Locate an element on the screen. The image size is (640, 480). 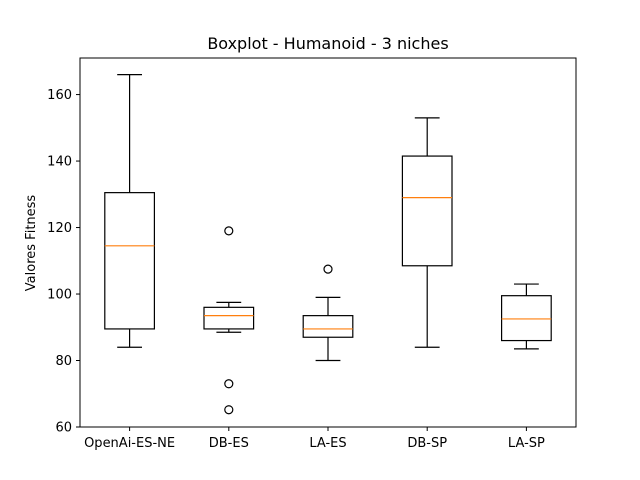
x-tick-label: LA-SP is located at coordinates (526, 443).